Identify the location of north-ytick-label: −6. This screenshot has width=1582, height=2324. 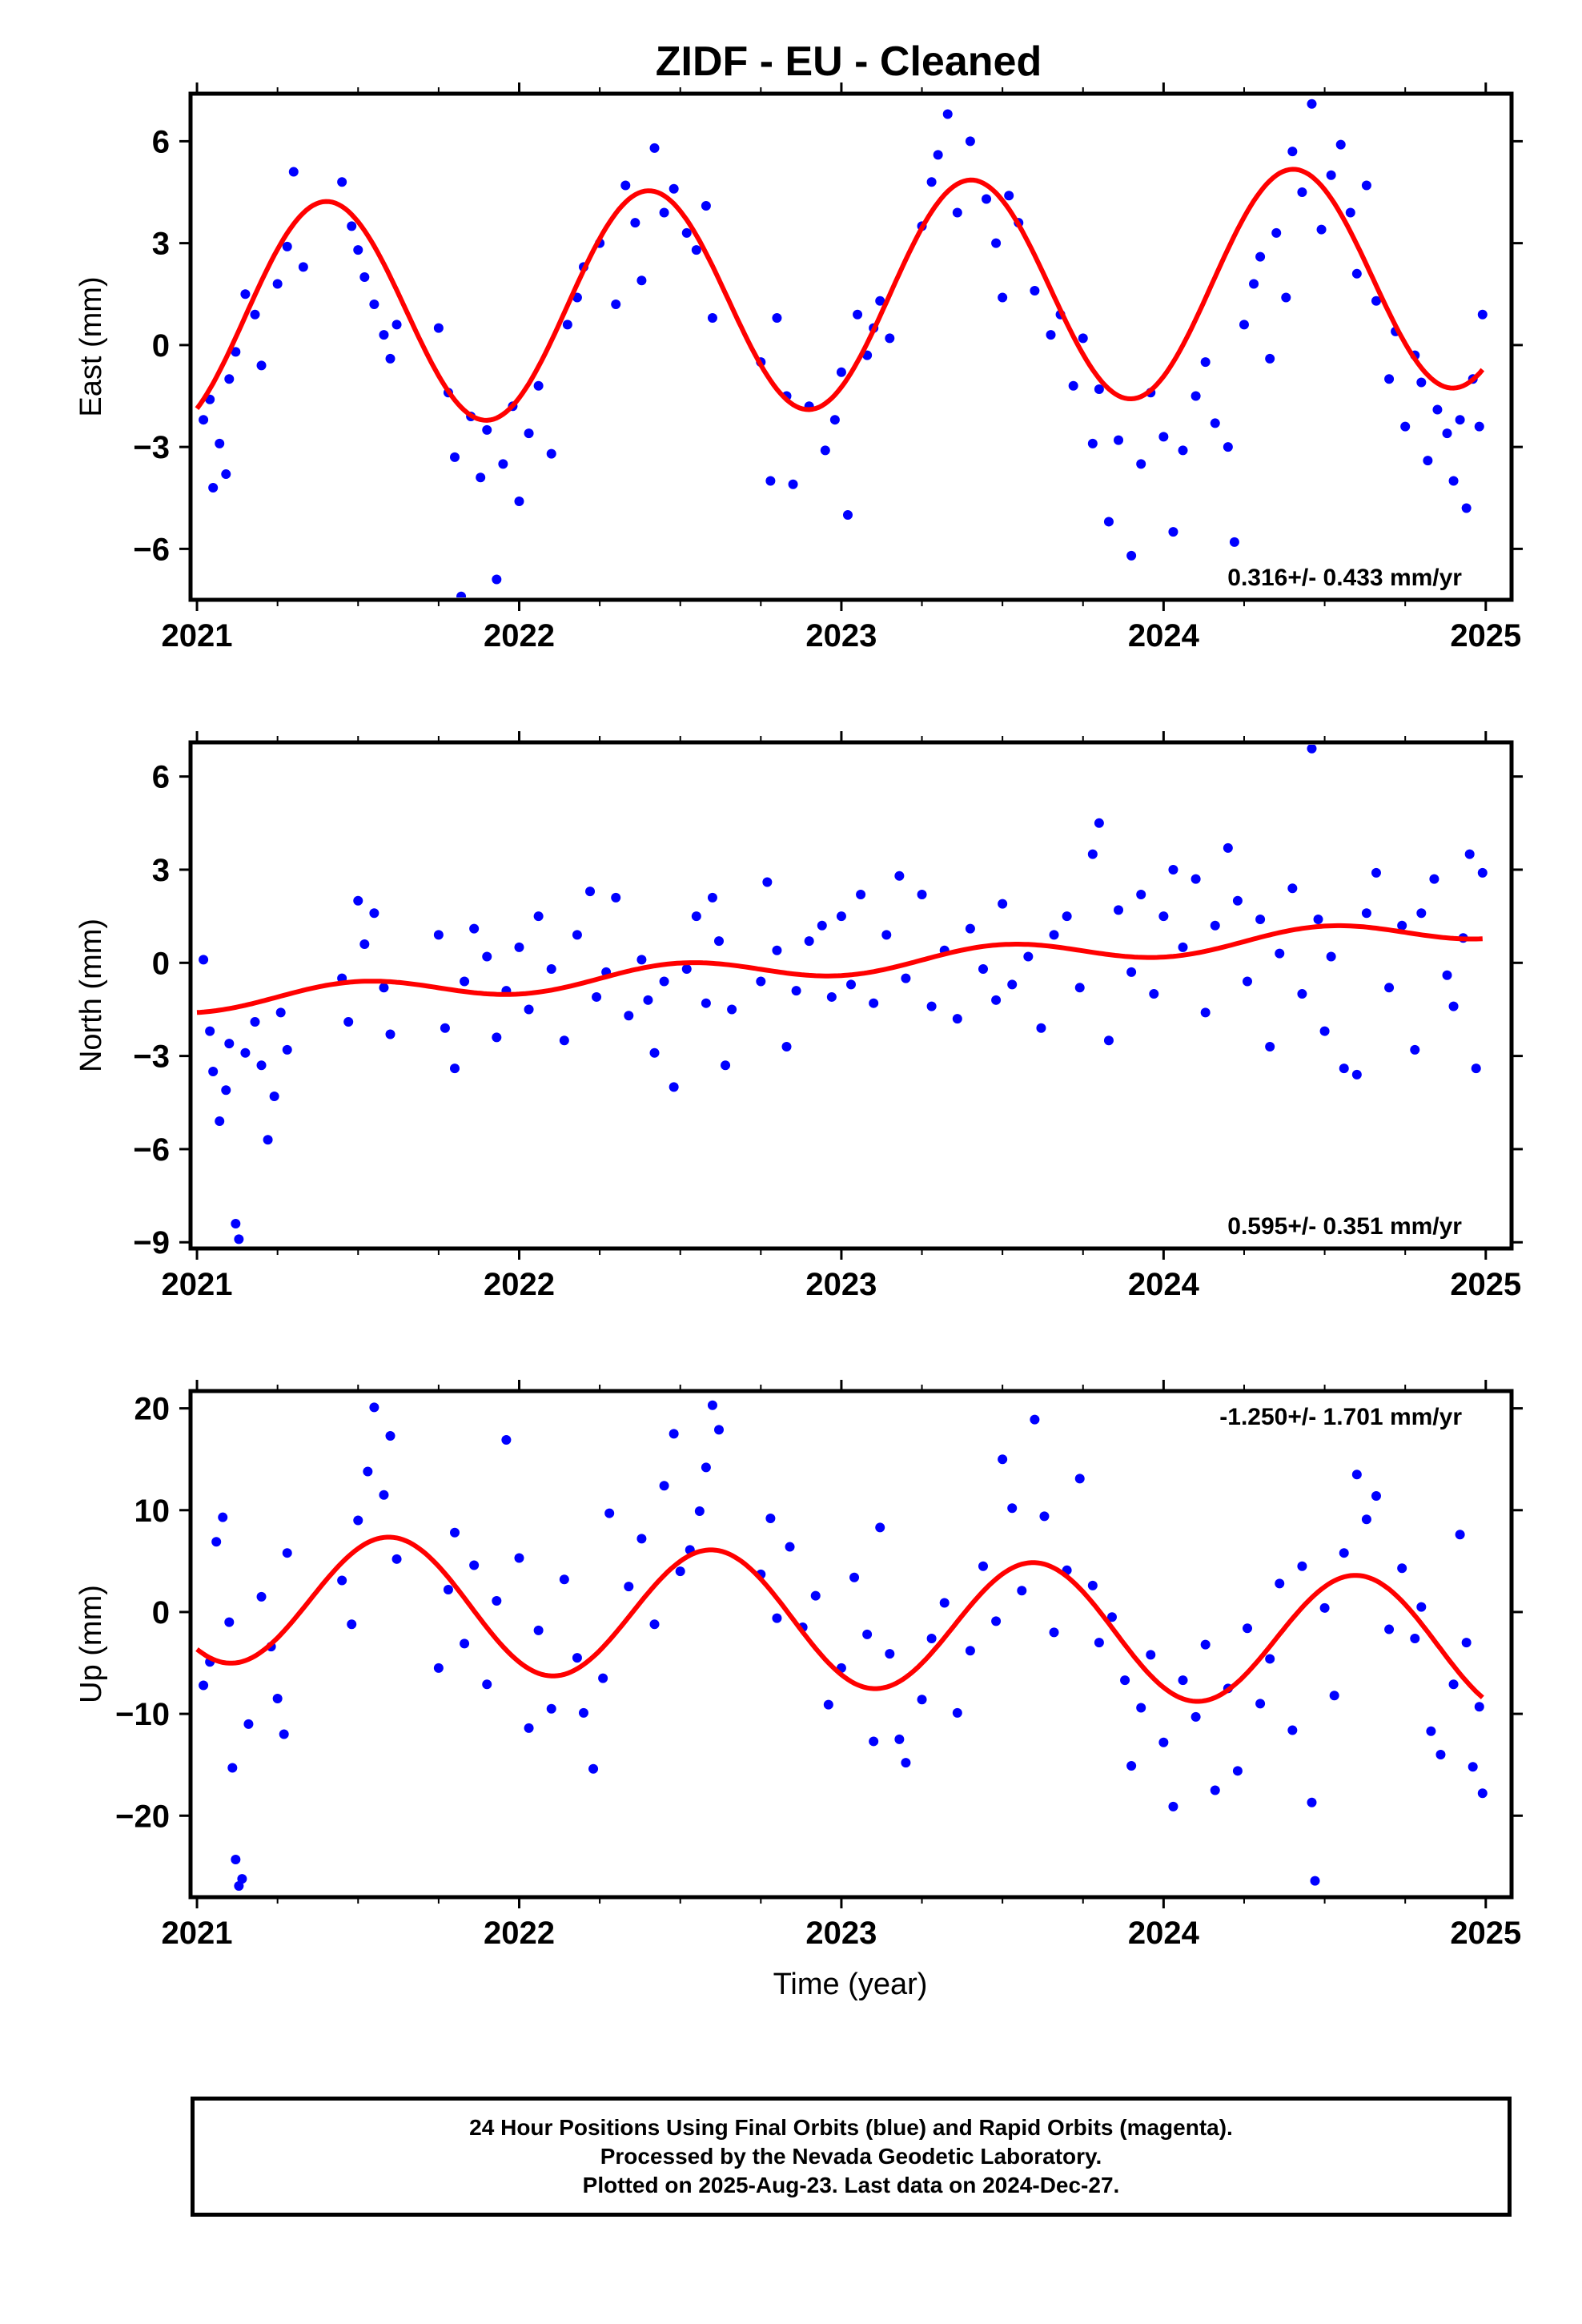
(151, 1150).